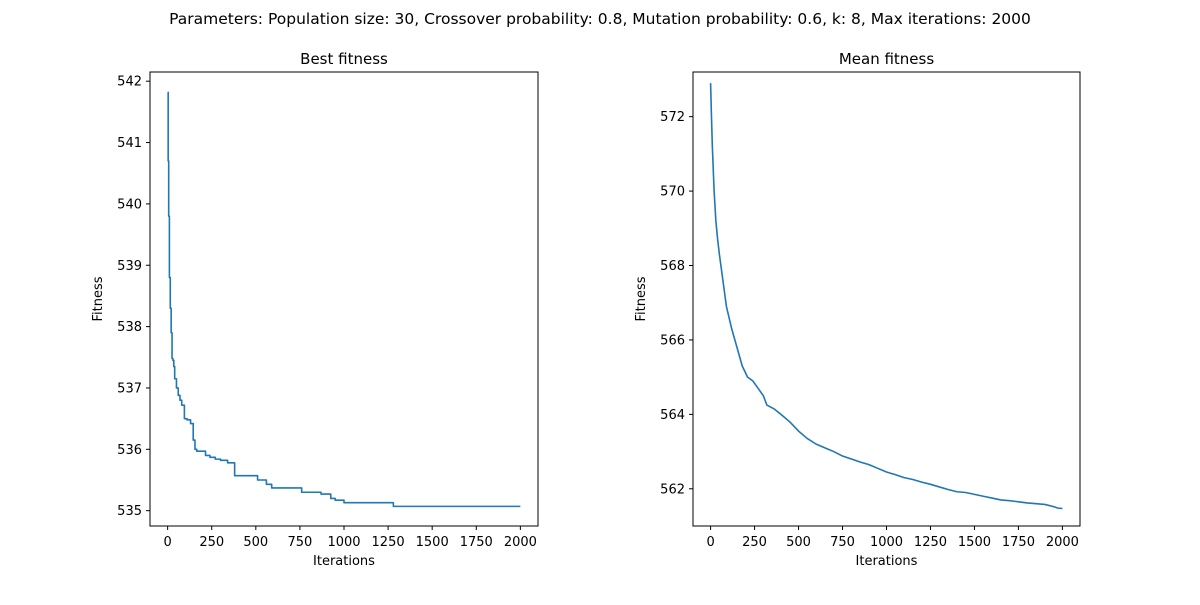 The width and height of the screenshot is (1200, 605). I want to click on subplot-title: Mean fitness, so click(887, 59).